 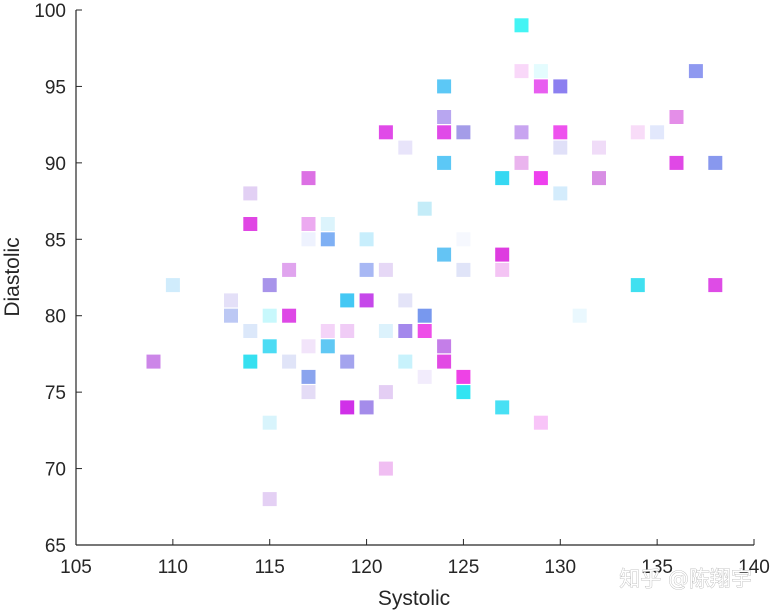 I want to click on y-tick-label-2: 75, so click(x=55, y=393).